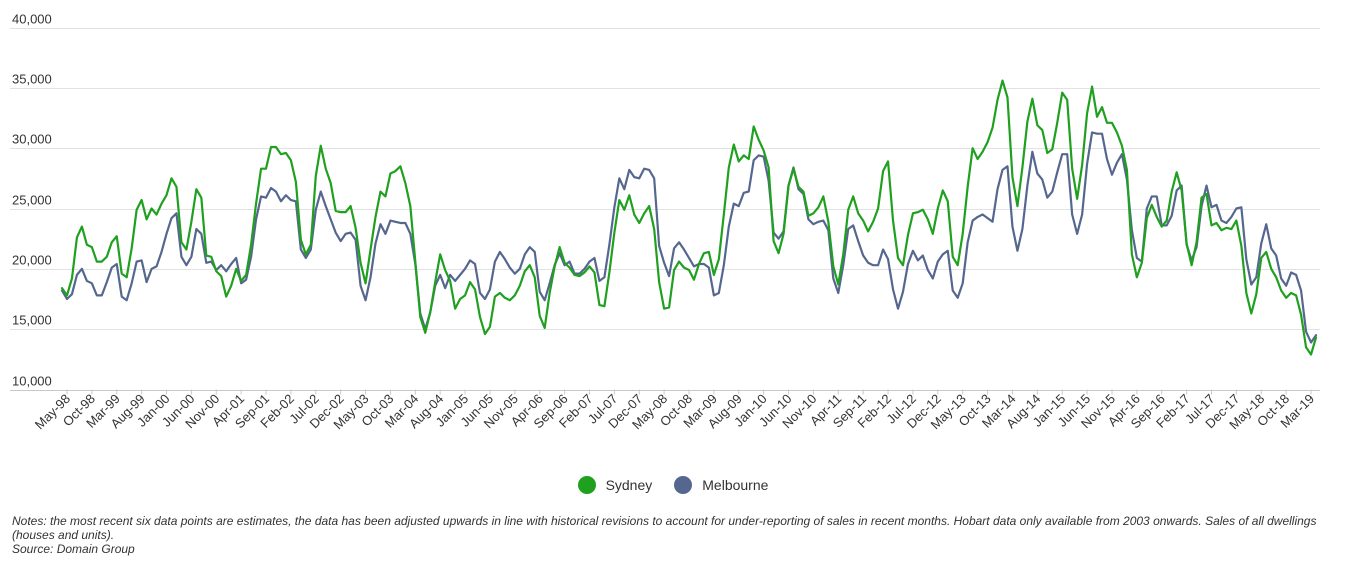 Image resolution: width=1346 pixels, height=572 pixels. Describe the element at coordinates (586, 485) in the screenshot. I see `legend-marker-sydney` at that location.